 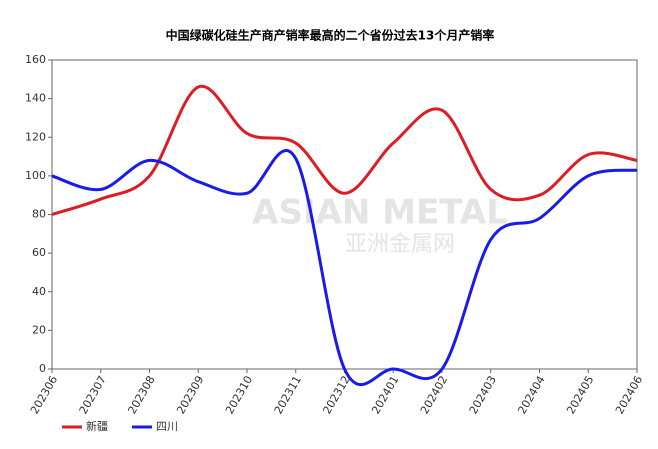 I want to click on x-tick-label: 202307, so click(x=93, y=395).